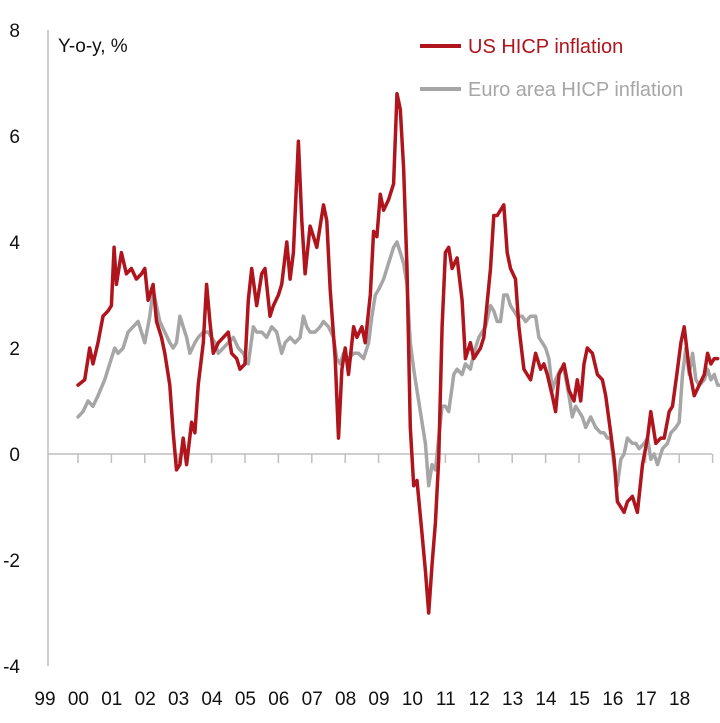 The width and height of the screenshot is (720, 723). I want to click on y-tick-label: -4, so click(11, 667).